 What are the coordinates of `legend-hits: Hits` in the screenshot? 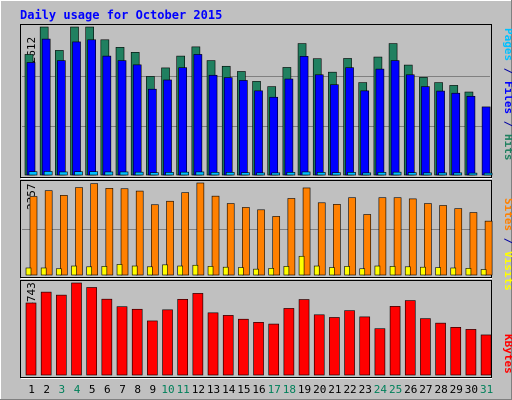 It's located at (507, 147).